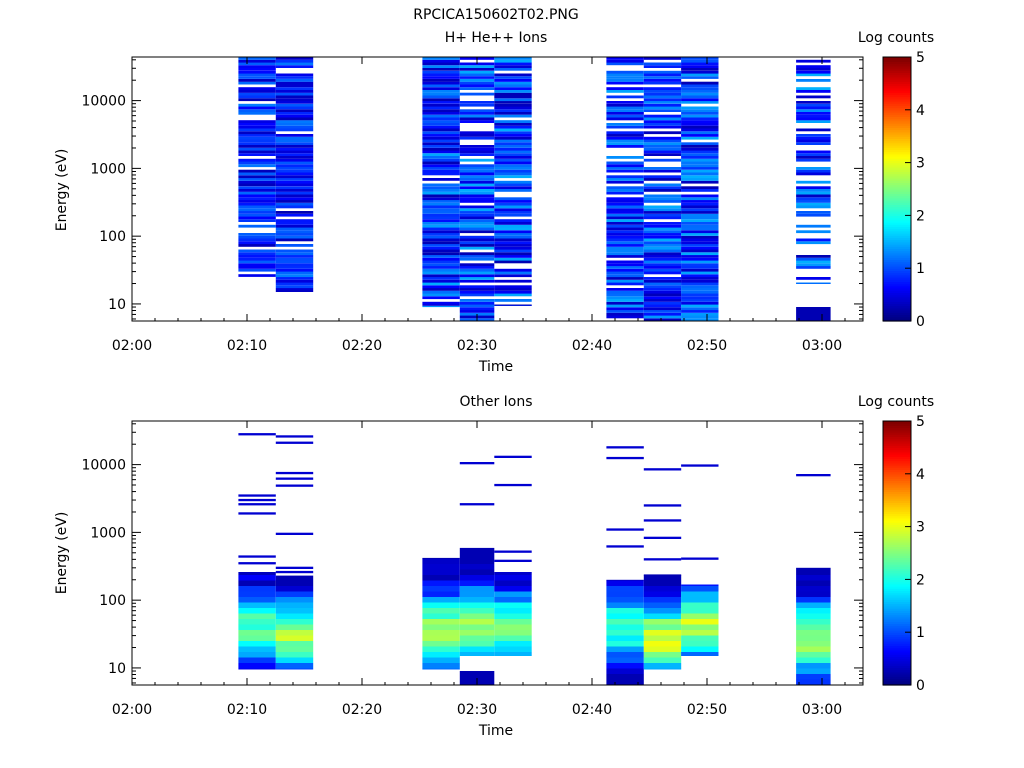 The height and width of the screenshot is (768, 1024). Describe the element at coordinates (903, 190) in the screenshot. I see `colorbar: 0 1 2 3 4 5` at that location.